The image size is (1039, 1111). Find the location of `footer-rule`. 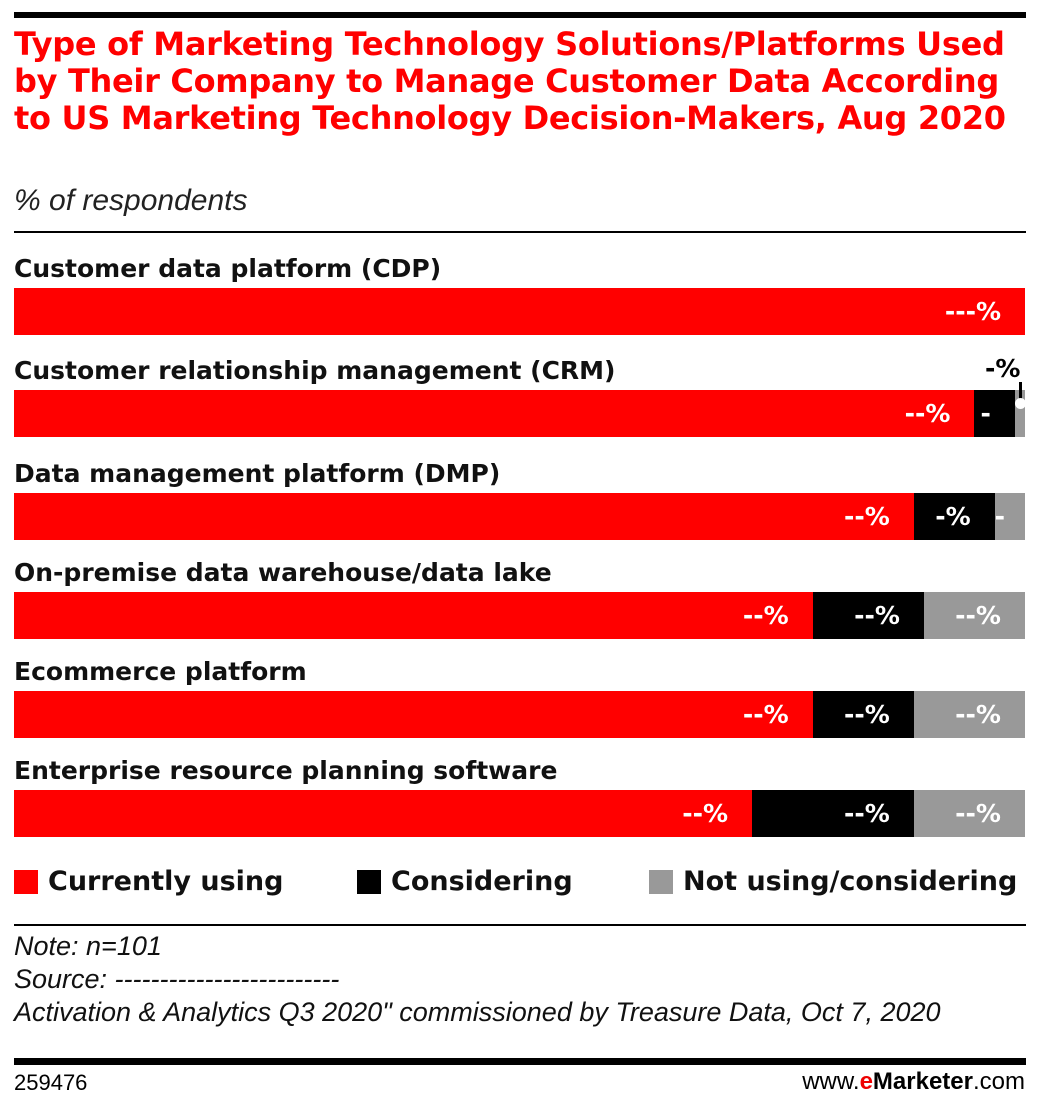

footer-rule is located at coordinates (520, 925).